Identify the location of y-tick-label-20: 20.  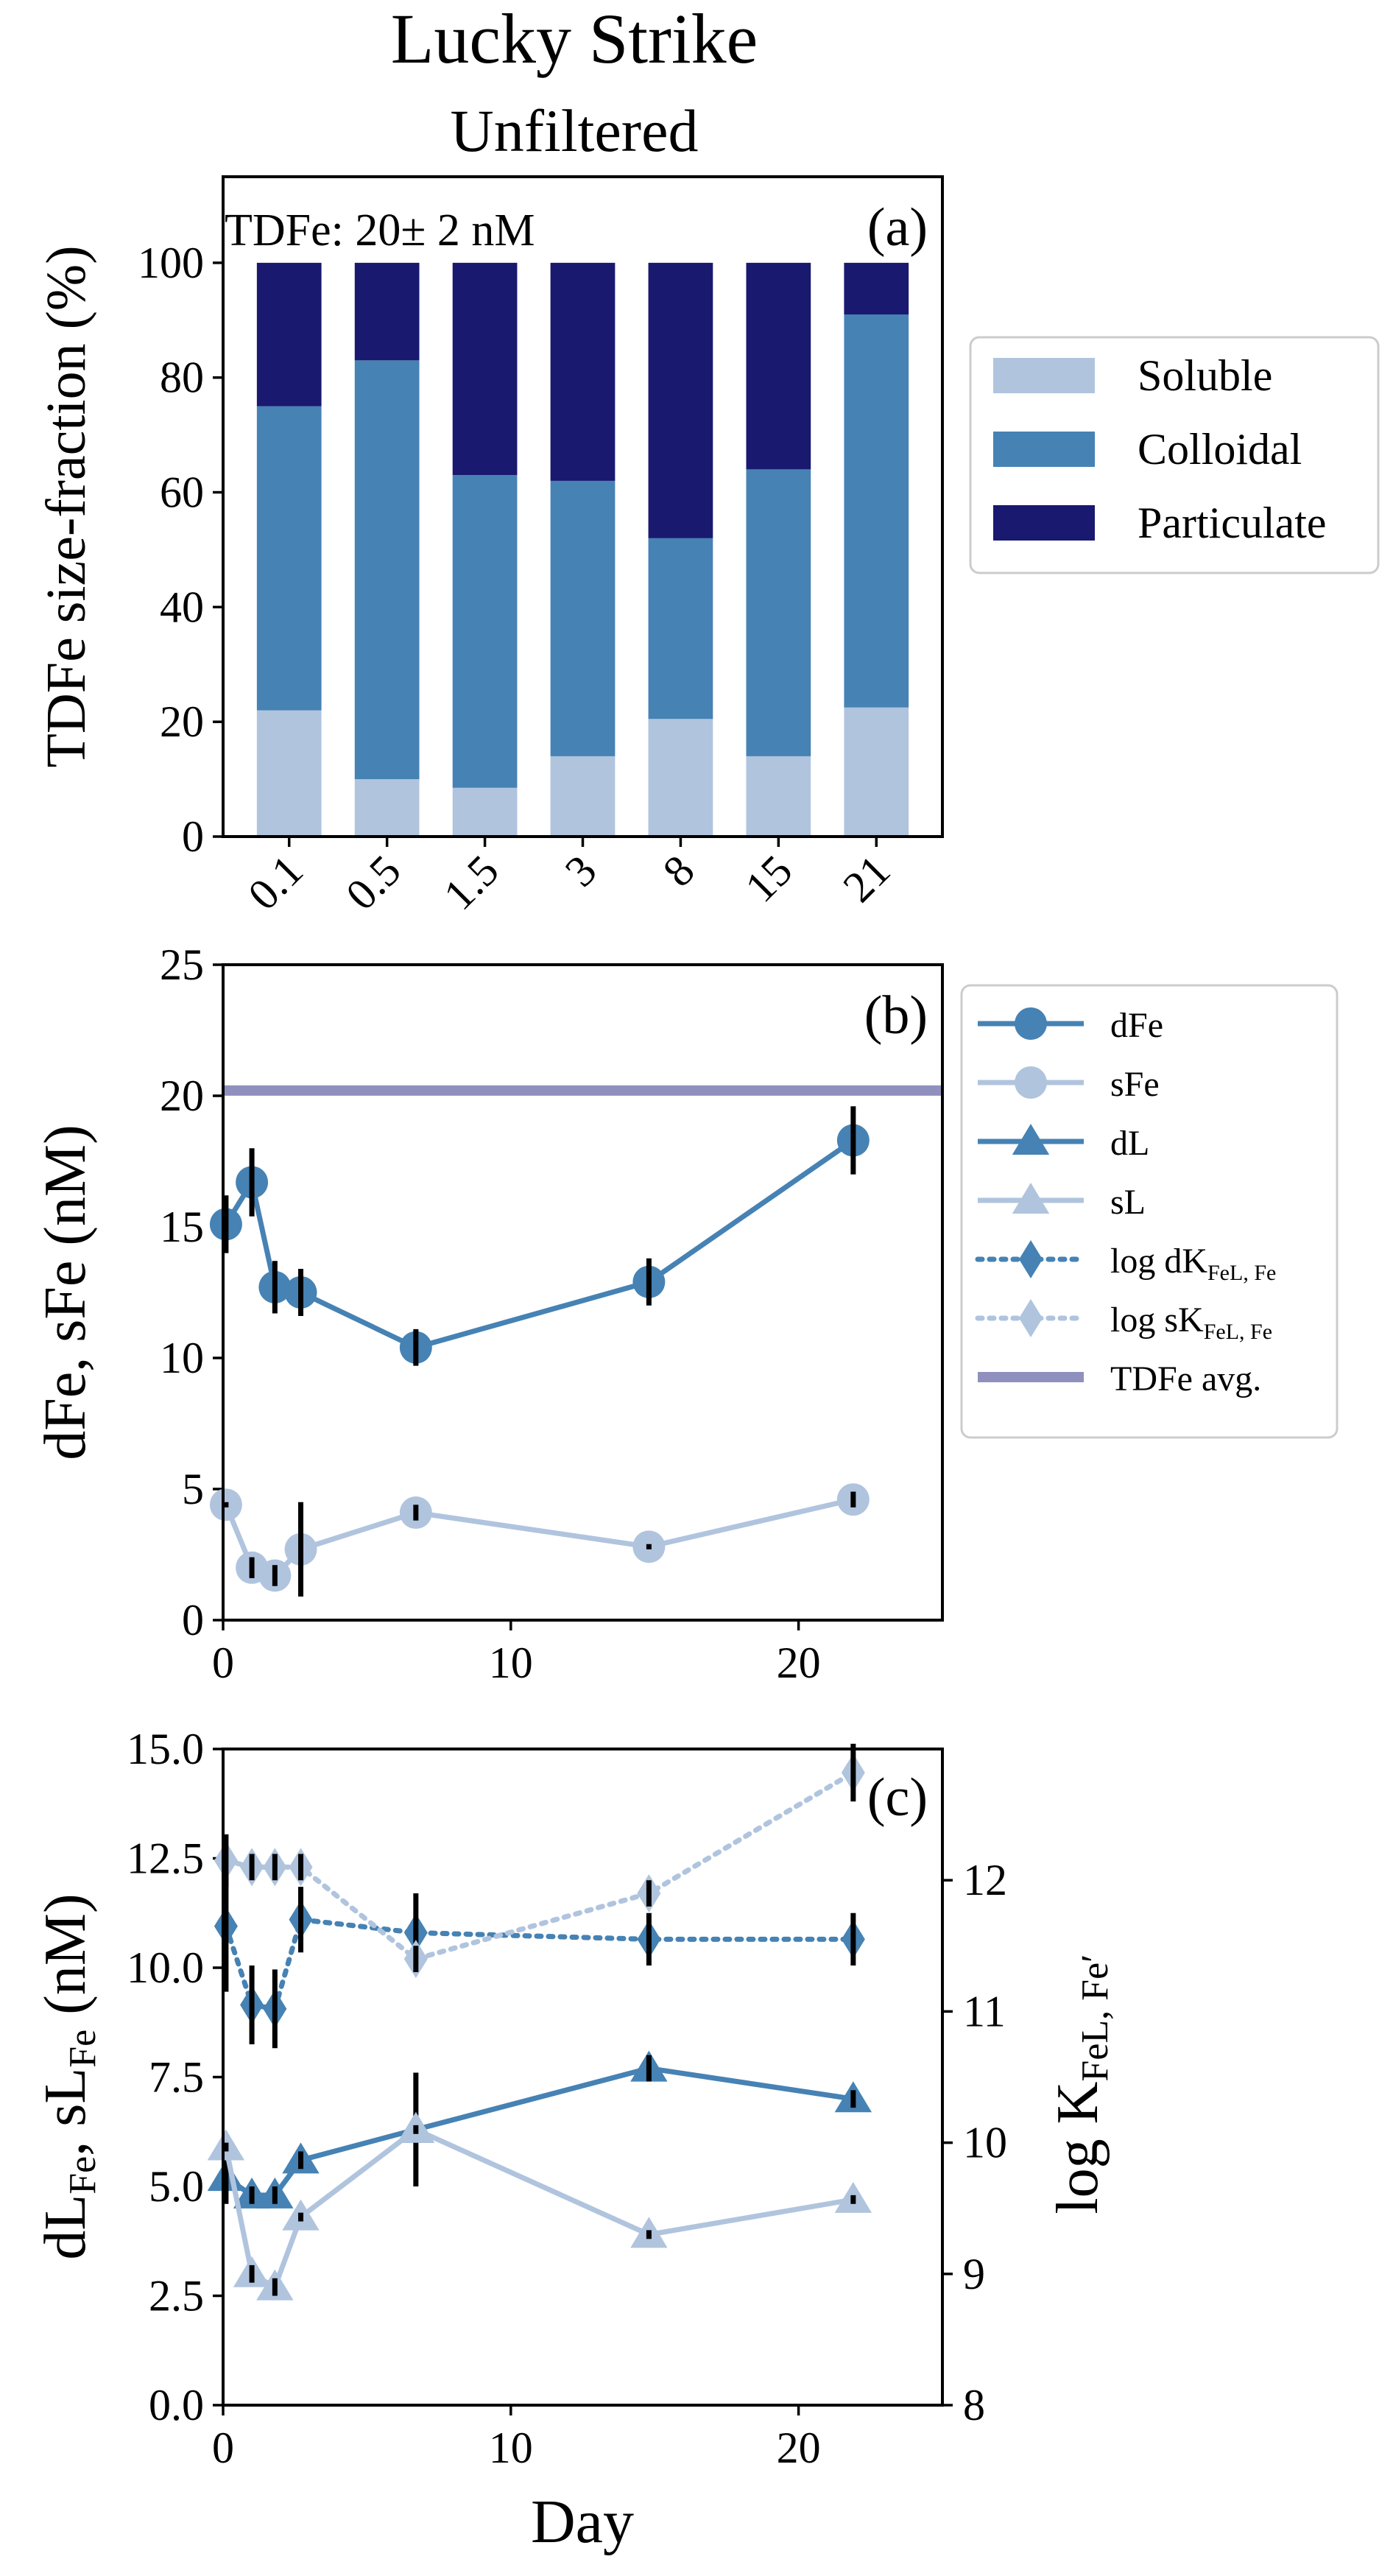
(182, 721).